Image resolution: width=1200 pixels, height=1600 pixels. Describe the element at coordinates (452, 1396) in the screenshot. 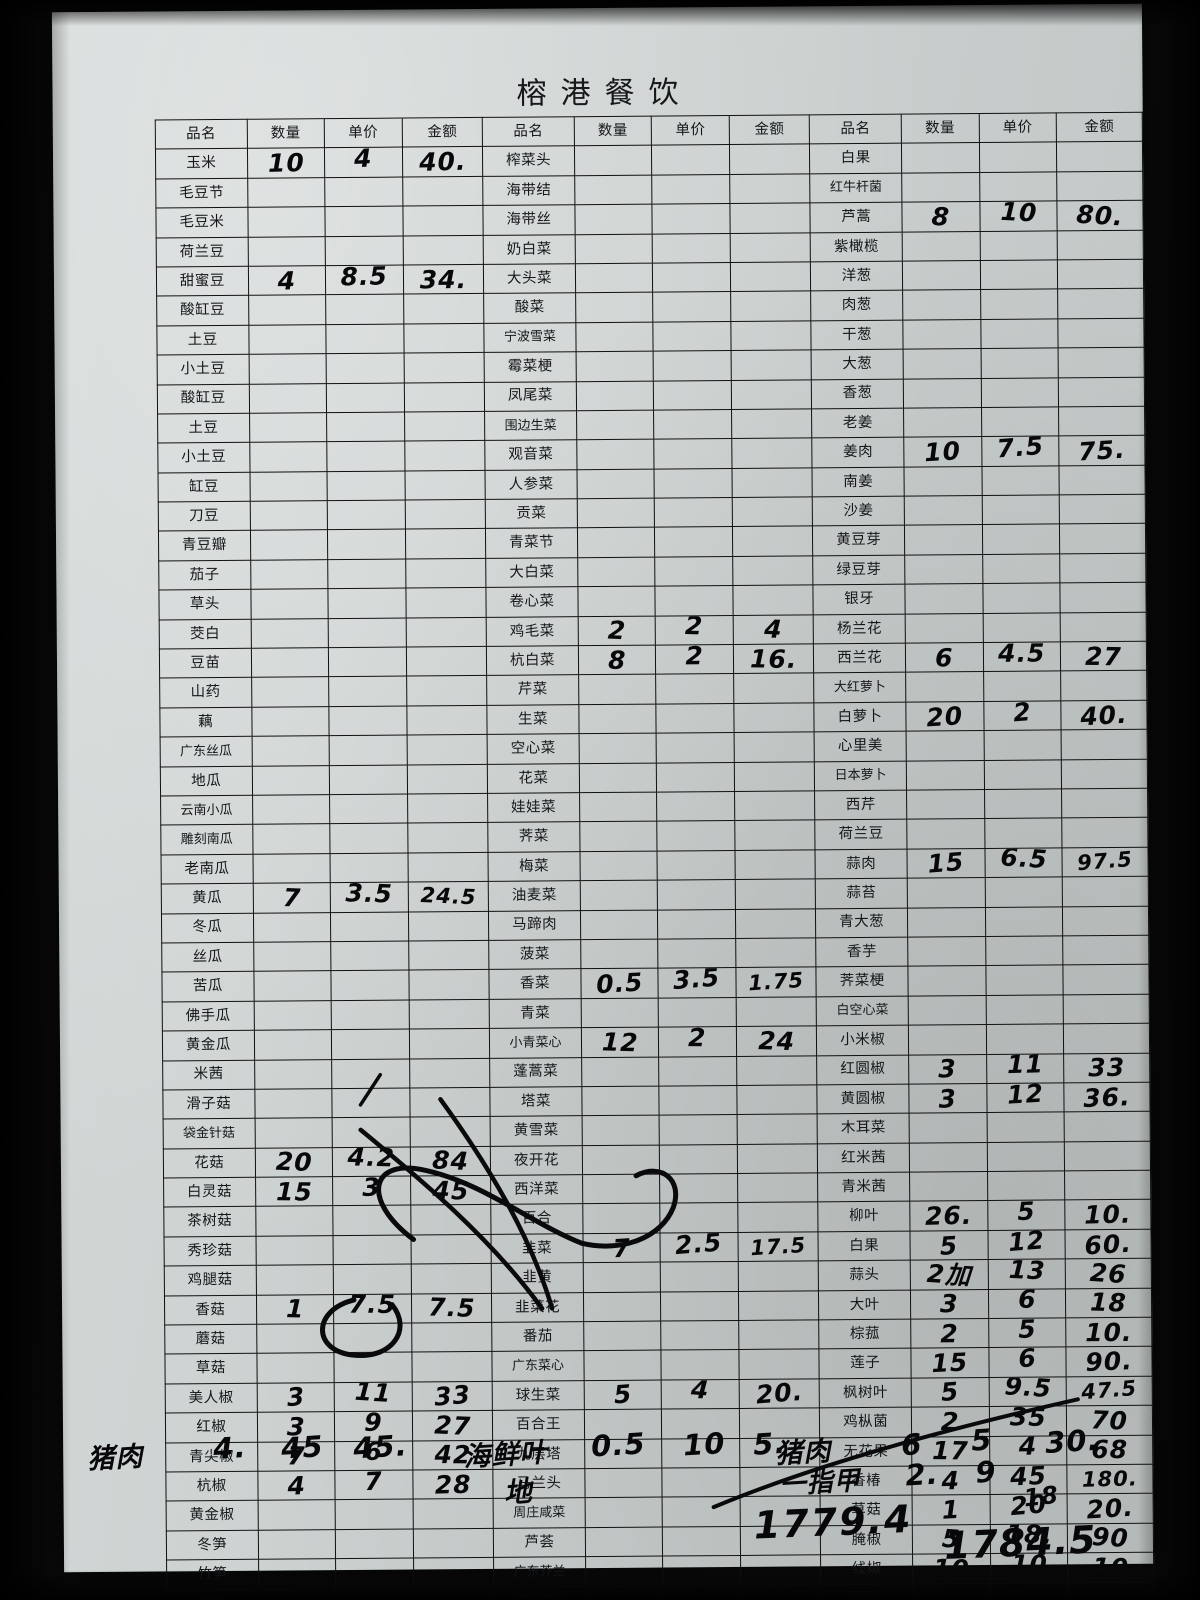

I see `amount-cell: 33` at that location.